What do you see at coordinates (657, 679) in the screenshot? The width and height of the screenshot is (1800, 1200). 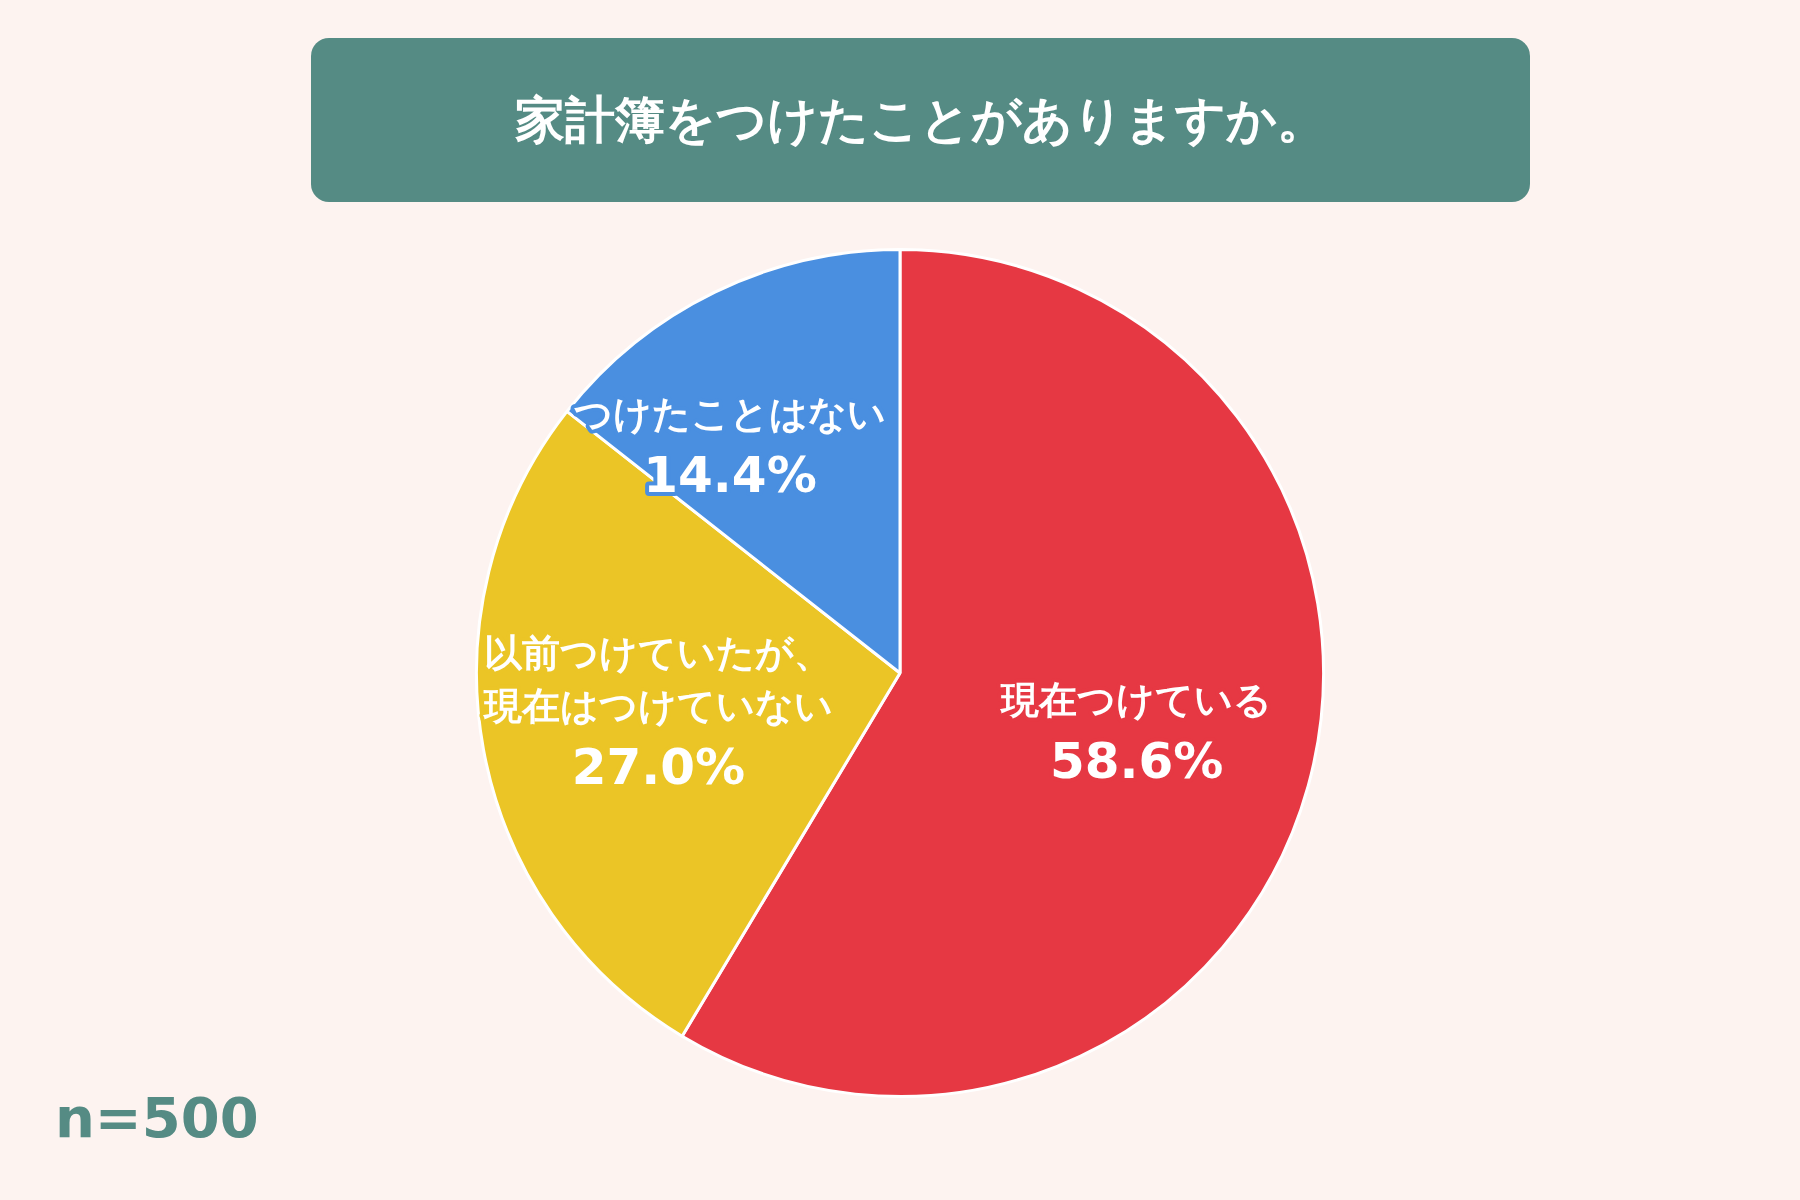 I see `slice-label: 以前つけていたが、現在はつけていない` at bounding box center [657, 679].